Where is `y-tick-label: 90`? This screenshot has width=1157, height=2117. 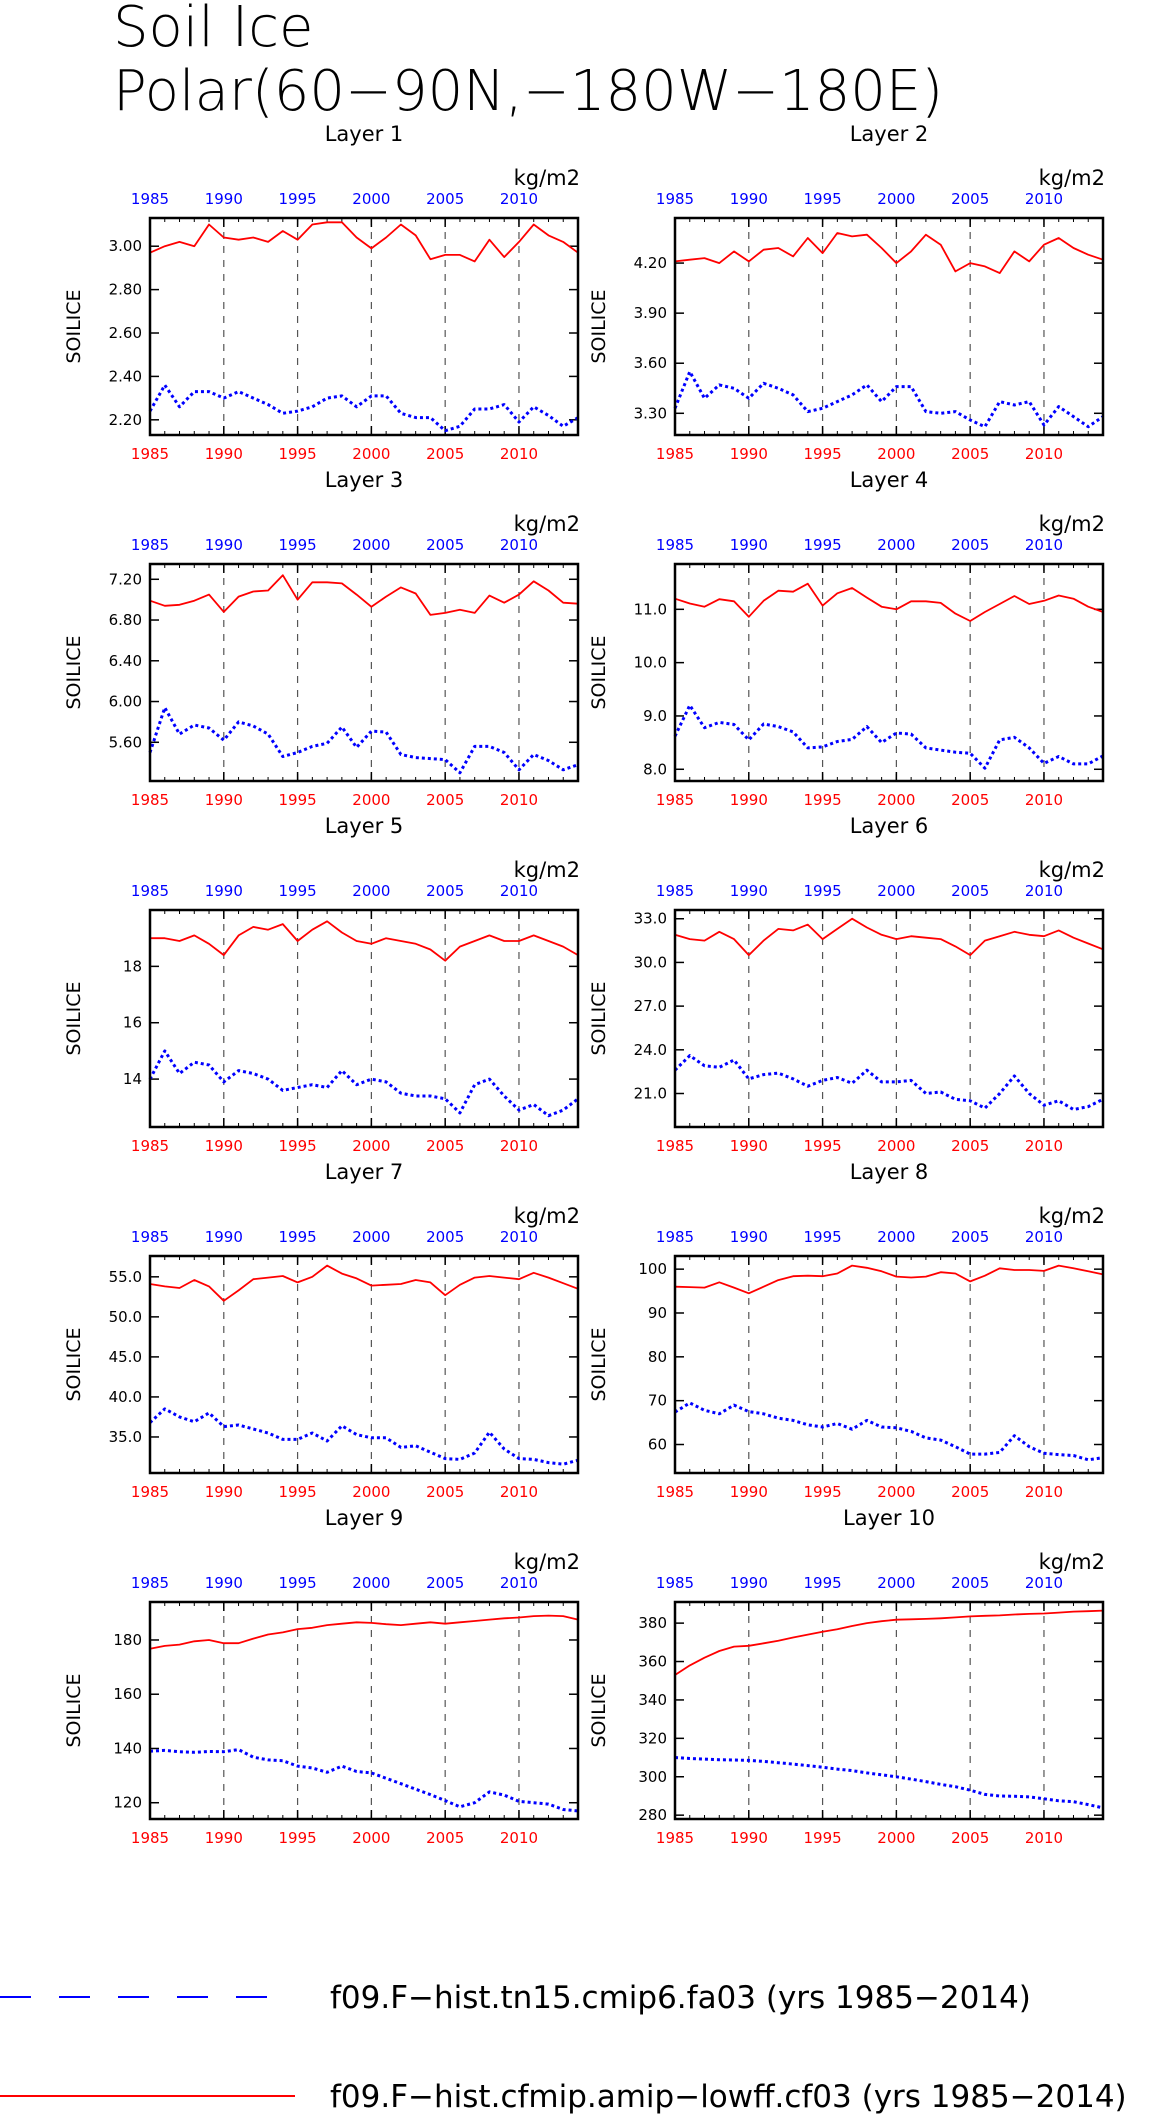 y-tick-label: 90 is located at coordinates (657, 1313).